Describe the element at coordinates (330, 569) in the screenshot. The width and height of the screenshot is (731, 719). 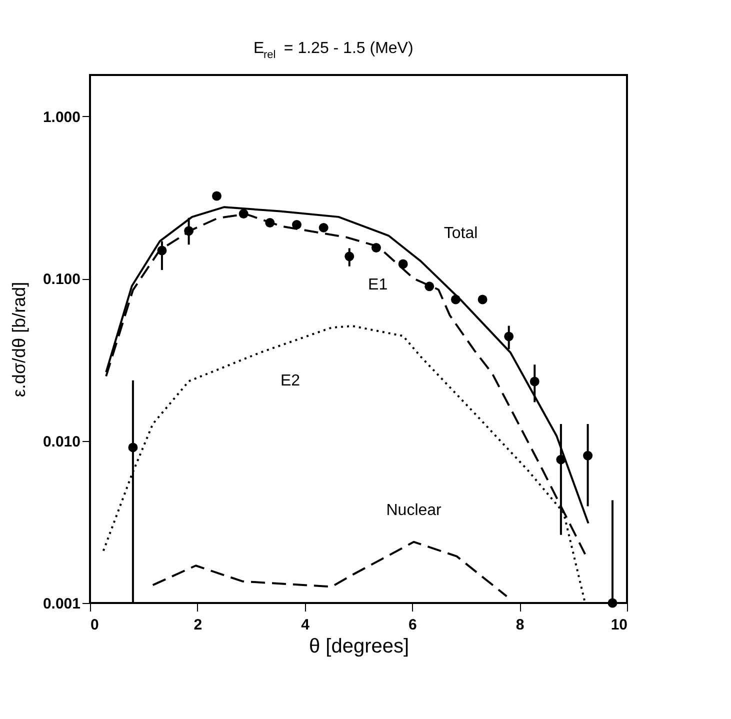
I see `line-series` at that location.